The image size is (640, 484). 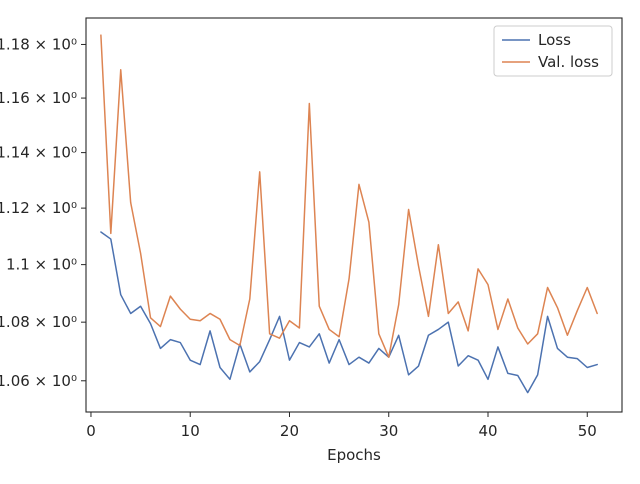 I want to click on x-tick-label: 20, so click(x=289, y=431).